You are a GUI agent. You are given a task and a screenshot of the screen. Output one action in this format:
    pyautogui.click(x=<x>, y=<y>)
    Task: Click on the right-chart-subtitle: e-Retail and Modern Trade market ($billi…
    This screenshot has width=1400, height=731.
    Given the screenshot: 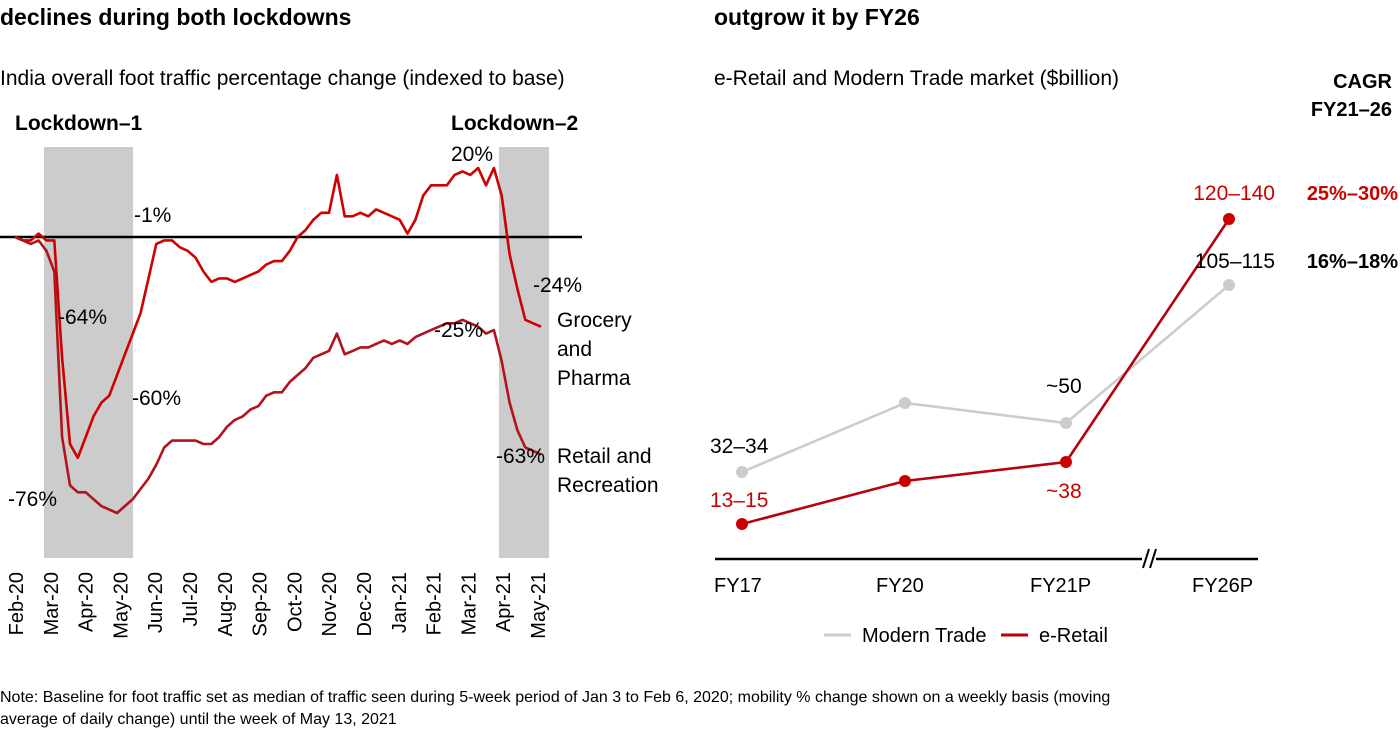 What is the action you would take?
    pyautogui.click(x=917, y=78)
    